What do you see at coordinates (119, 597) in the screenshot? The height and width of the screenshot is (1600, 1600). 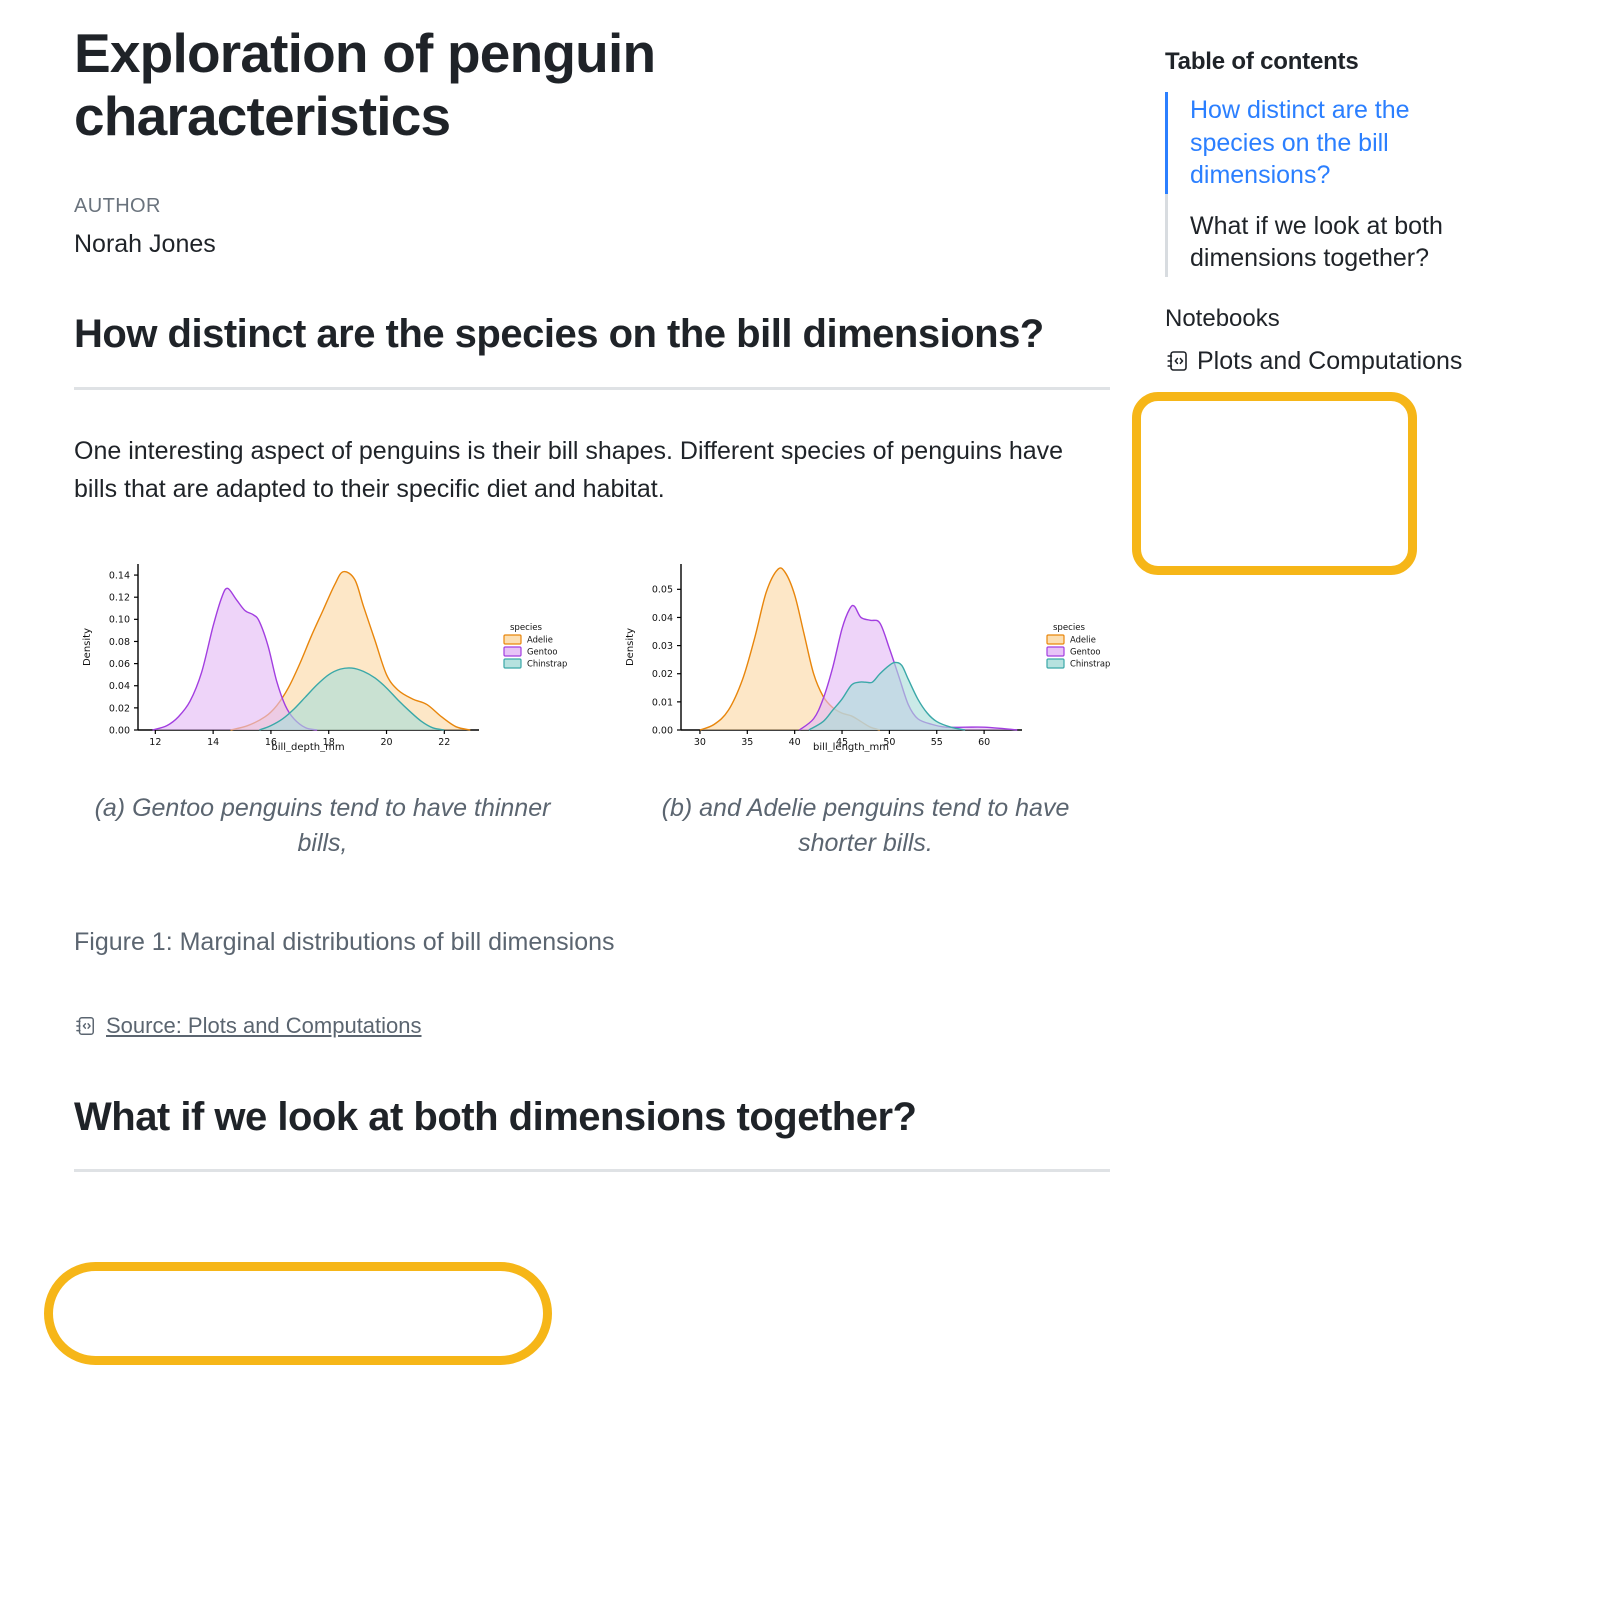 I see `a-ytick-label: 0.12` at bounding box center [119, 597].